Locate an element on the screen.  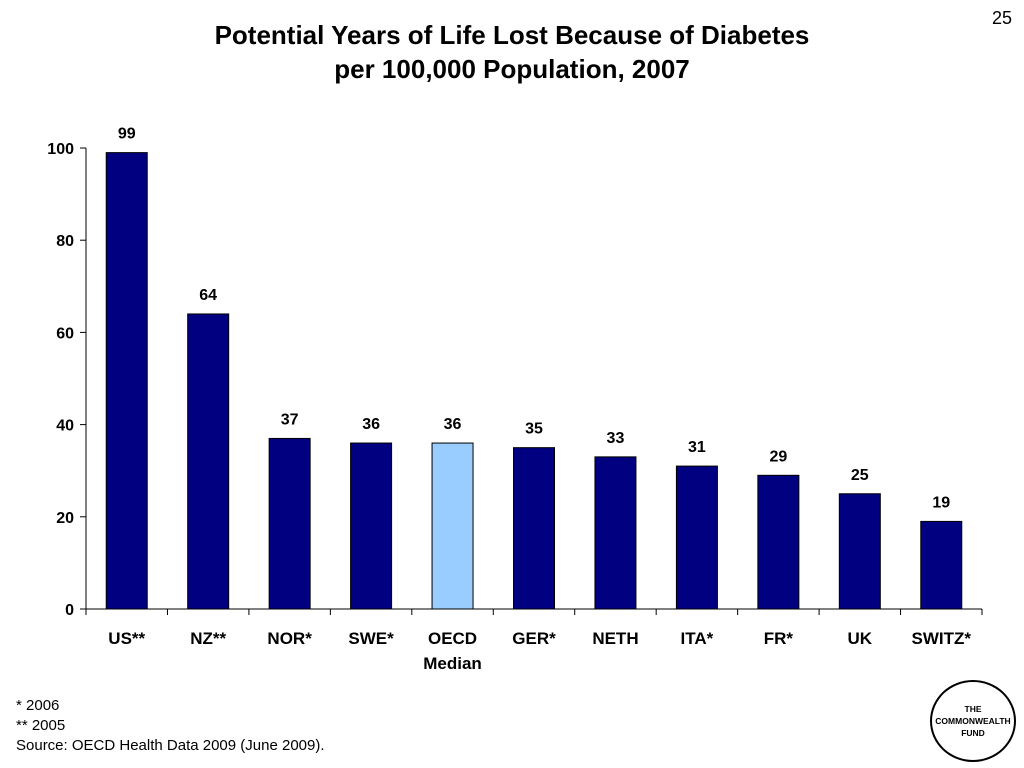
logo-line-1: THE is located at coordinates (973, 709).